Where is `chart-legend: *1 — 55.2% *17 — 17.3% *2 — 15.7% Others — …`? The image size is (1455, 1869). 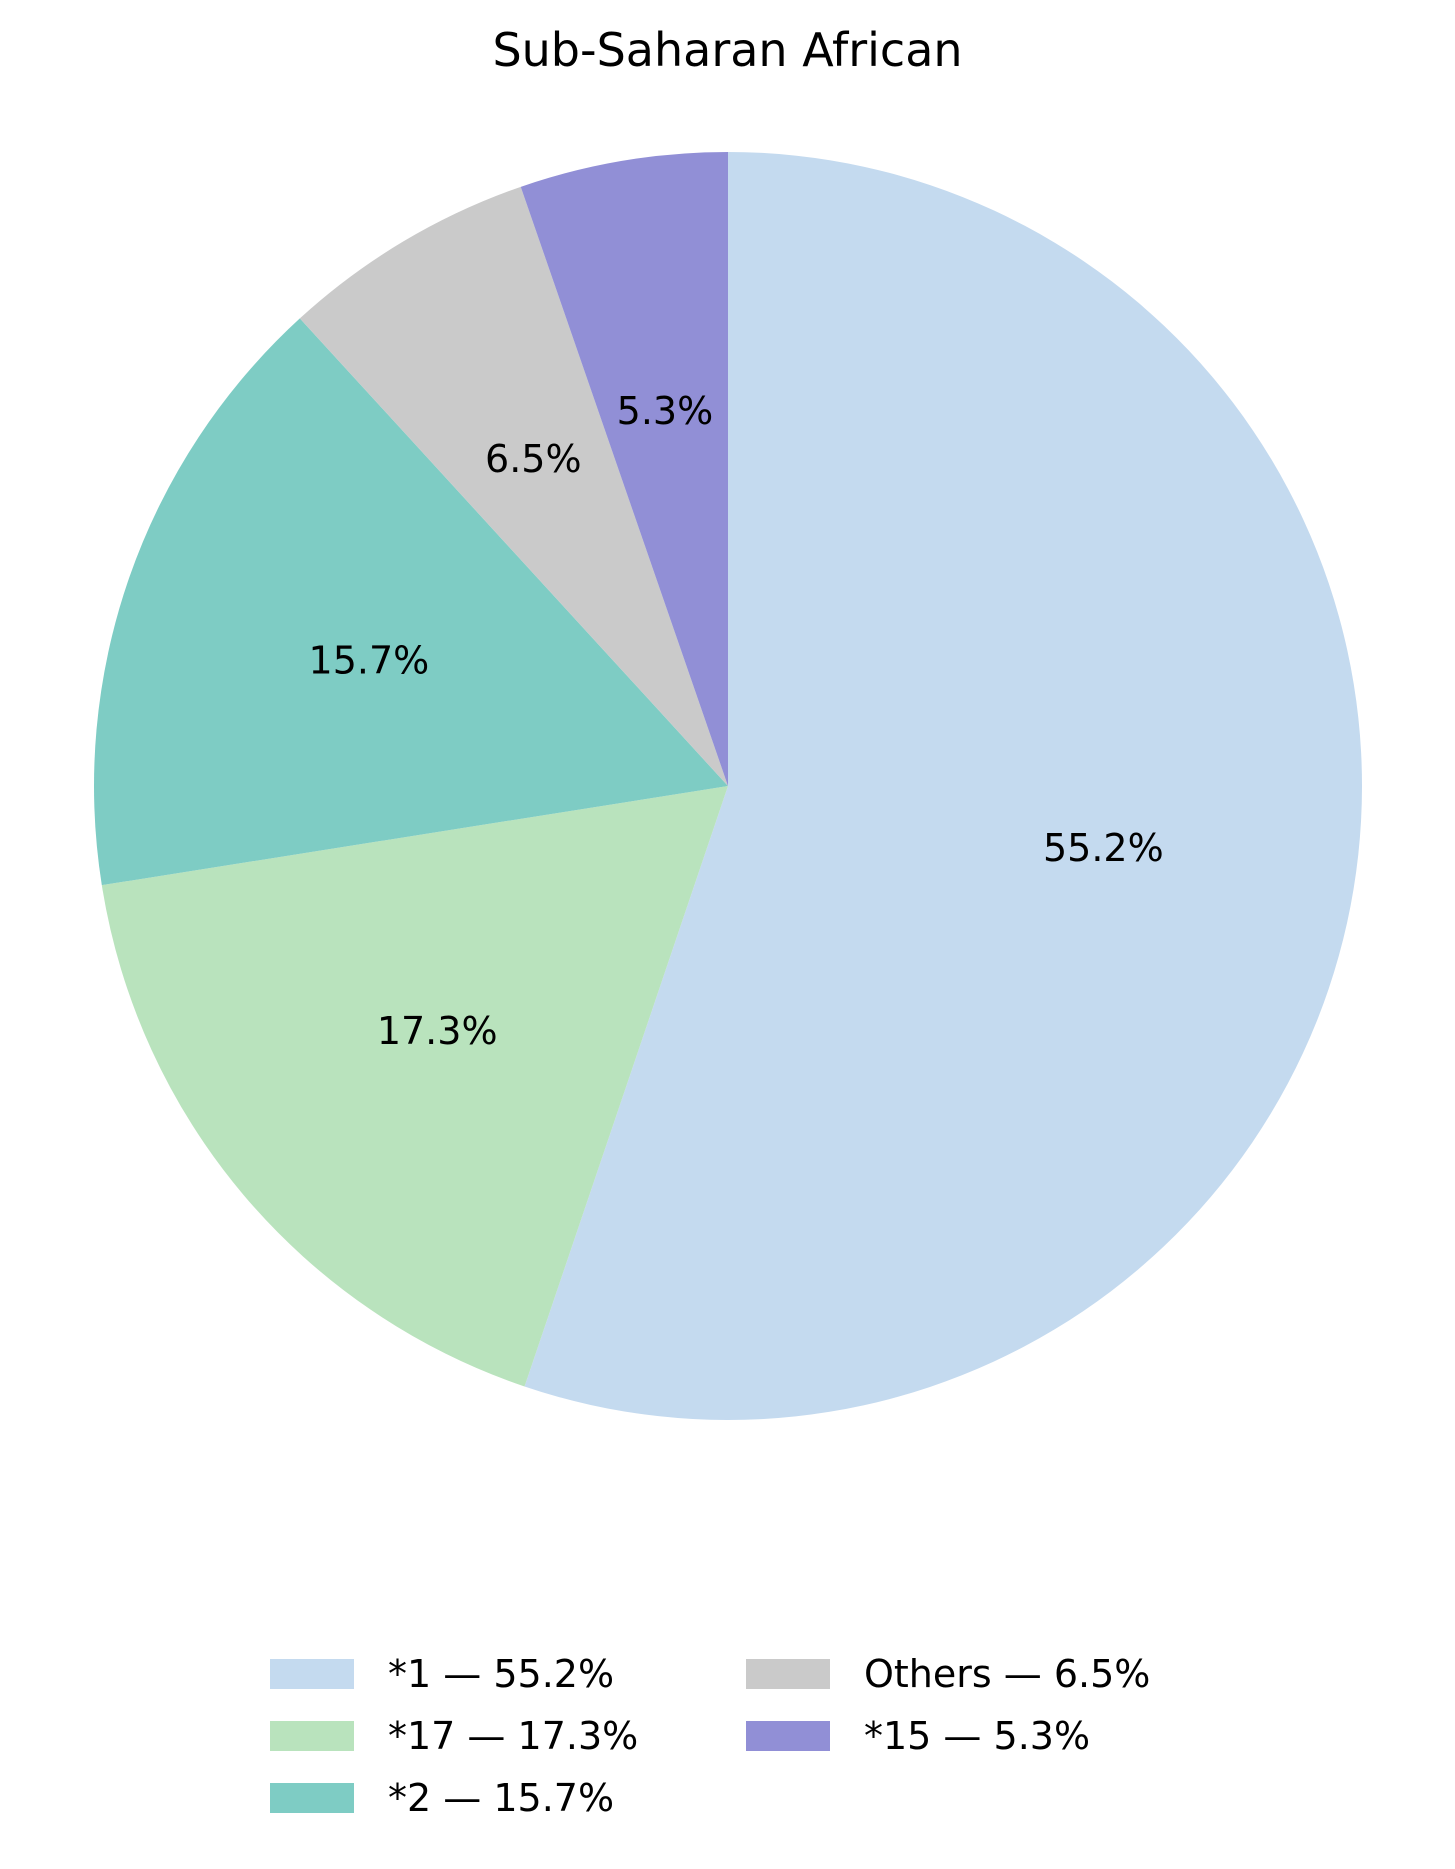
chart-legend: *1 — 55.2% *17 — 17.3% *2 — 15.7% Others — … is located at coordinates (740, 1748).